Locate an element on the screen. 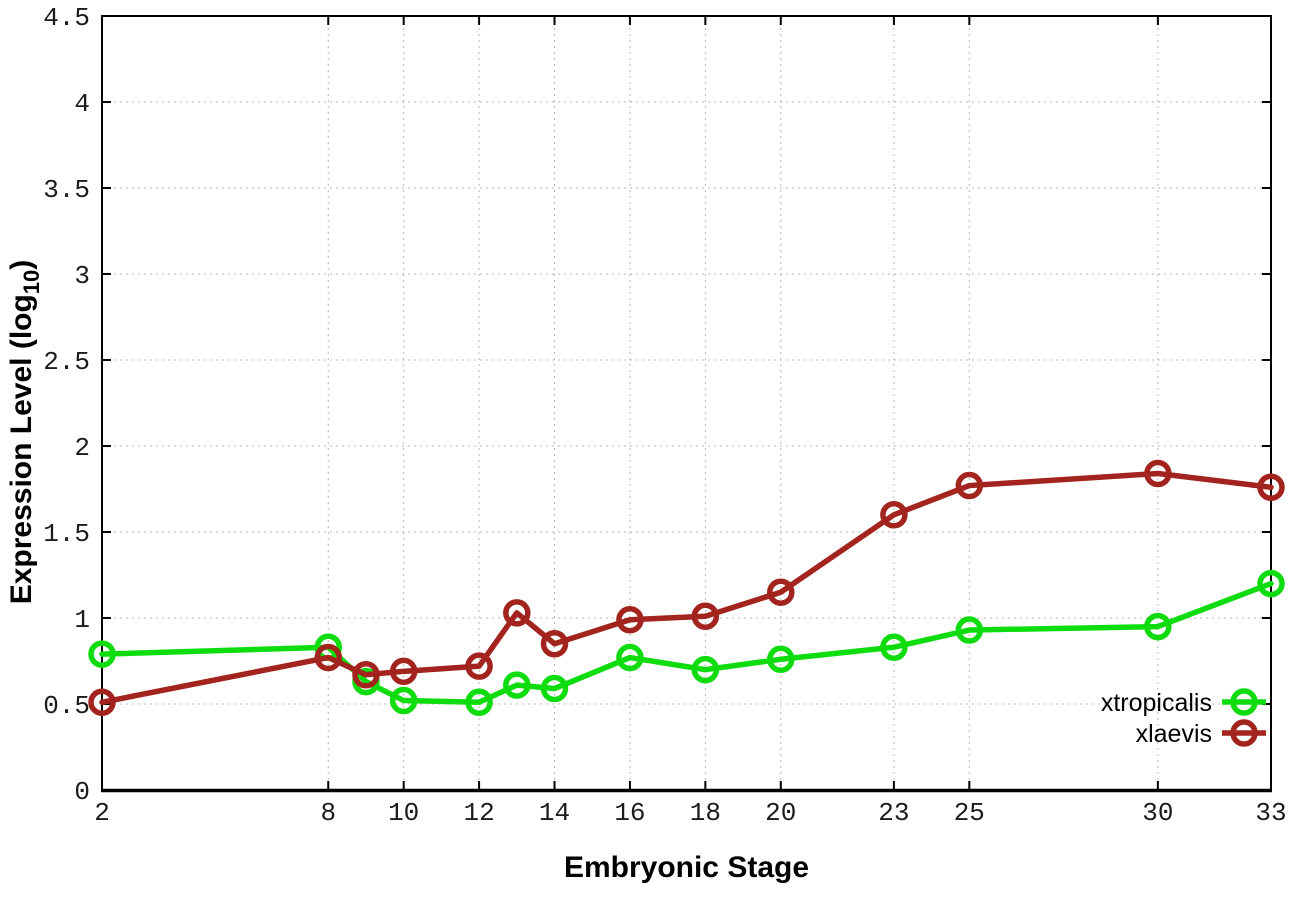  x-tick-labels: 2 8 10 12 14 16 18 20 23 25 30 33 is located at coordinates (690, 813).